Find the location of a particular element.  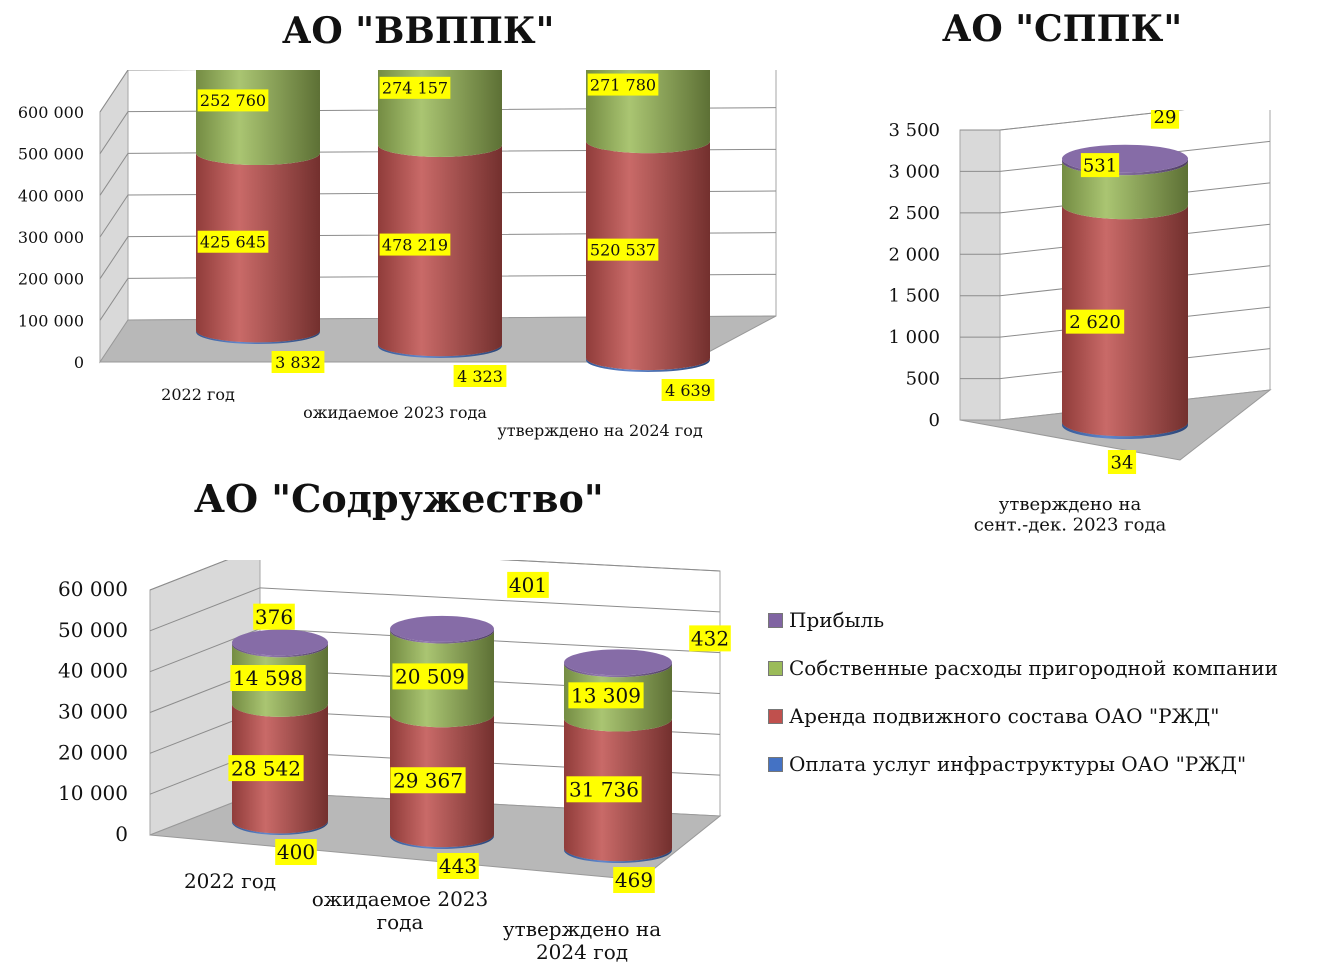

legend-item-infrastructure: Оплата услуг инфраструктуры ОАО "РЖД" is located at coordinates (1023, 764).